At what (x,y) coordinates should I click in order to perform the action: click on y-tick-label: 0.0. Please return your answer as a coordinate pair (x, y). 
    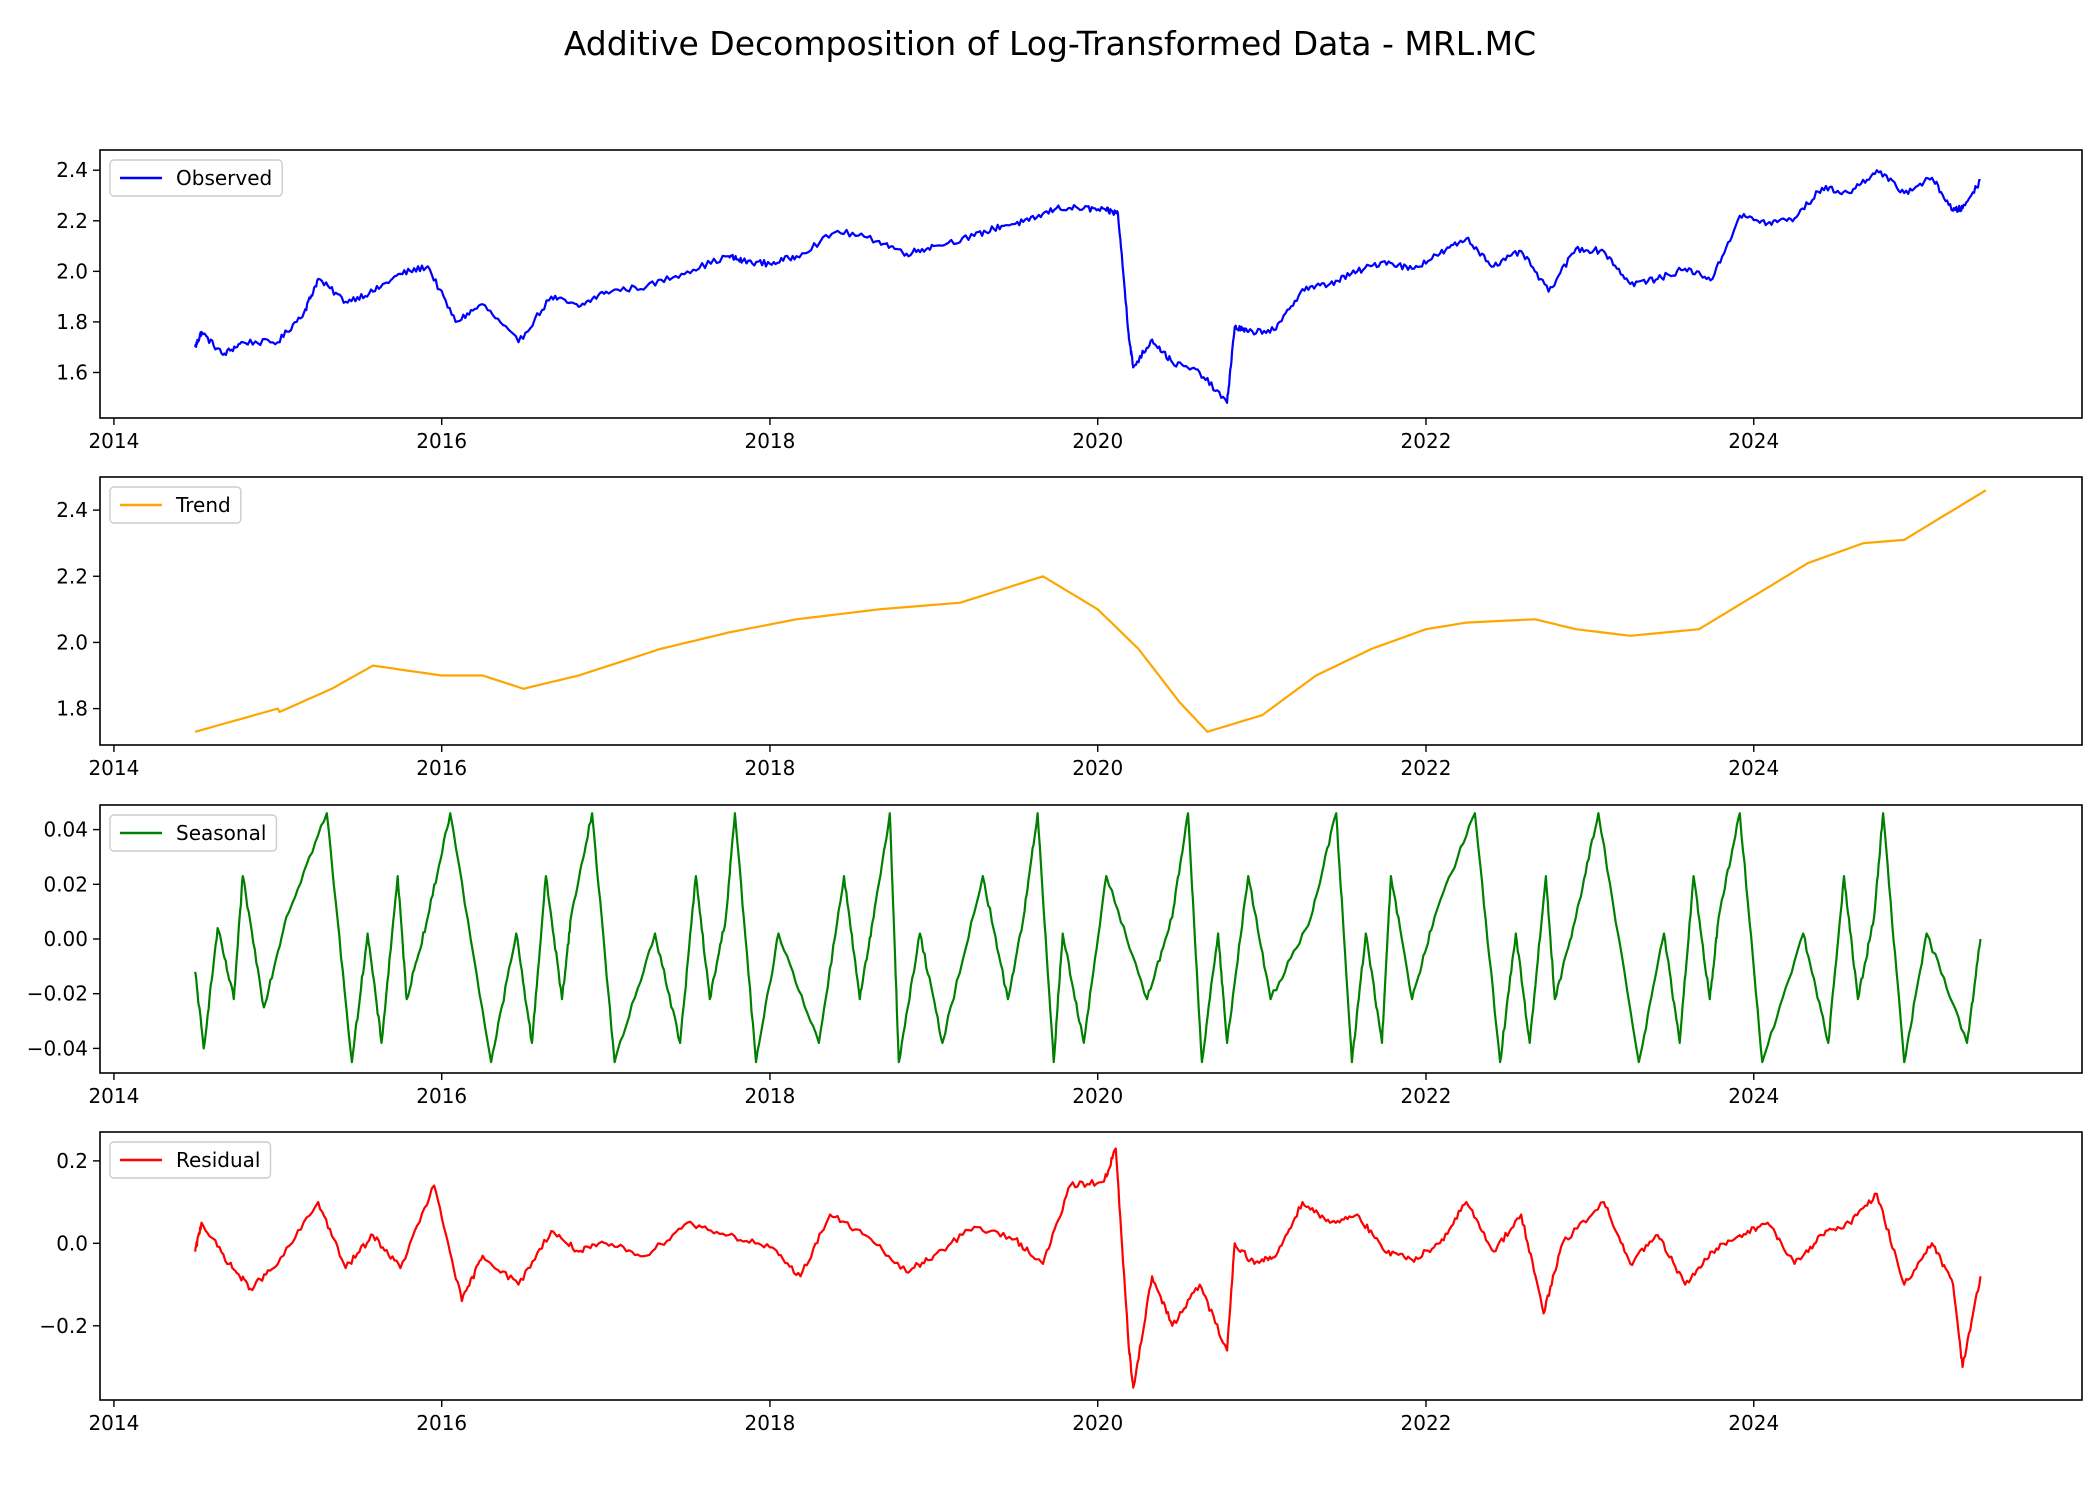
    Looking at the image, I should click on (72, 1243).